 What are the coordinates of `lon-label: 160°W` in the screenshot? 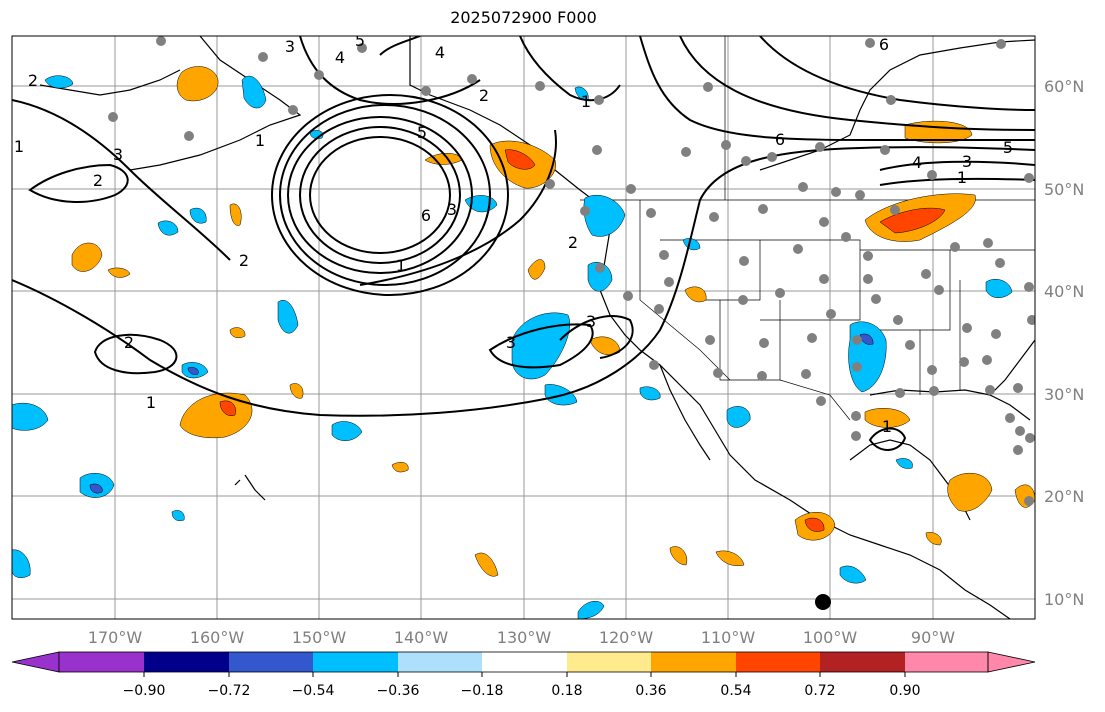 It's located at (217, 637).